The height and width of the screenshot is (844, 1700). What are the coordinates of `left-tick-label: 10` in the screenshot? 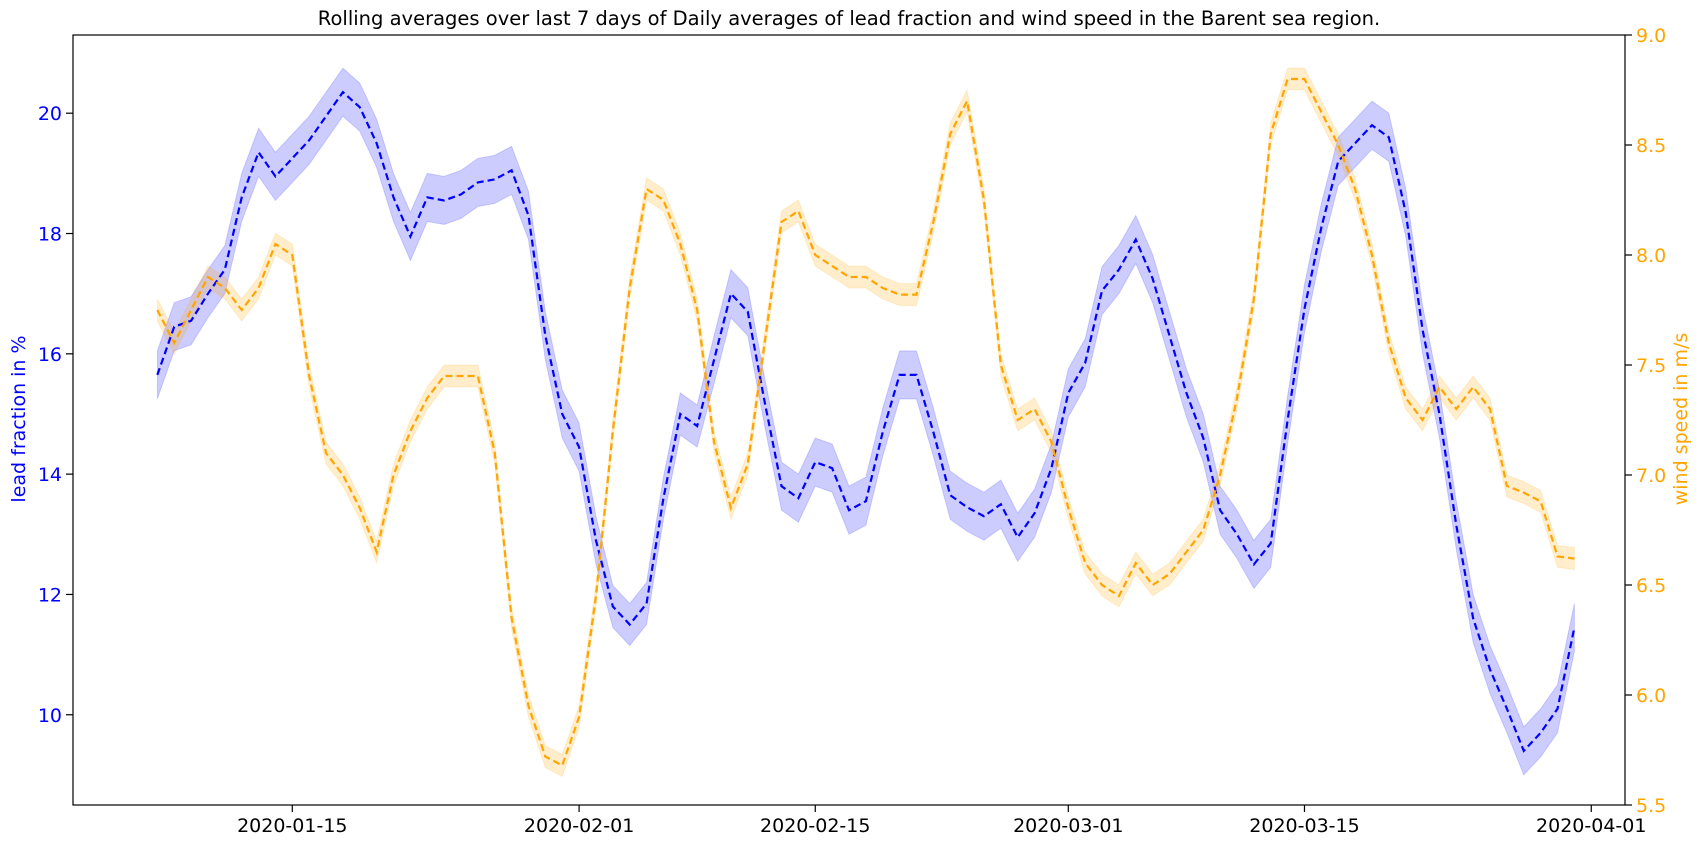 It's located at (50, 716).